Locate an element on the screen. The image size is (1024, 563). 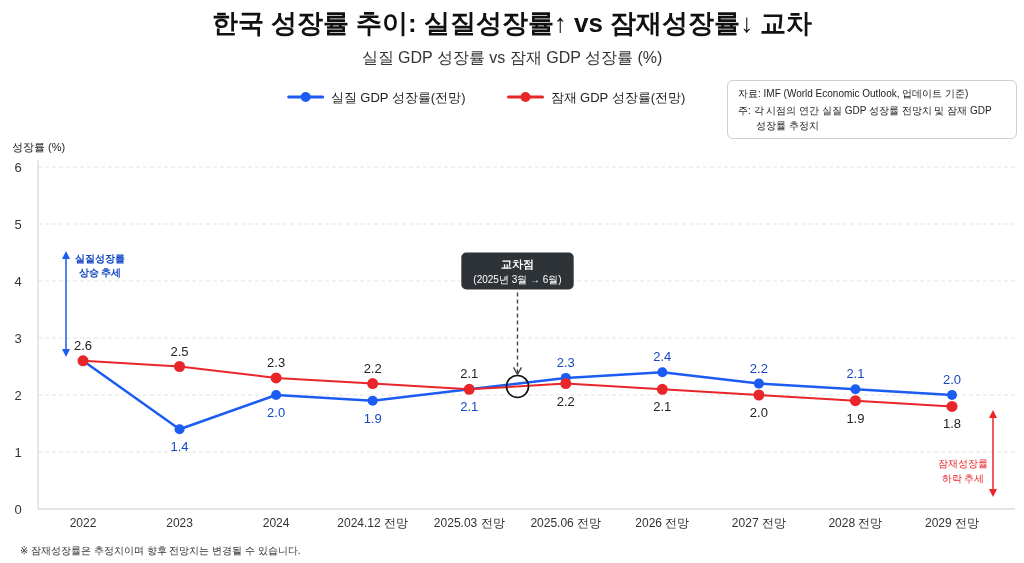
y-axis-title: 성장률 (%) is located at coordinates (39, 147).